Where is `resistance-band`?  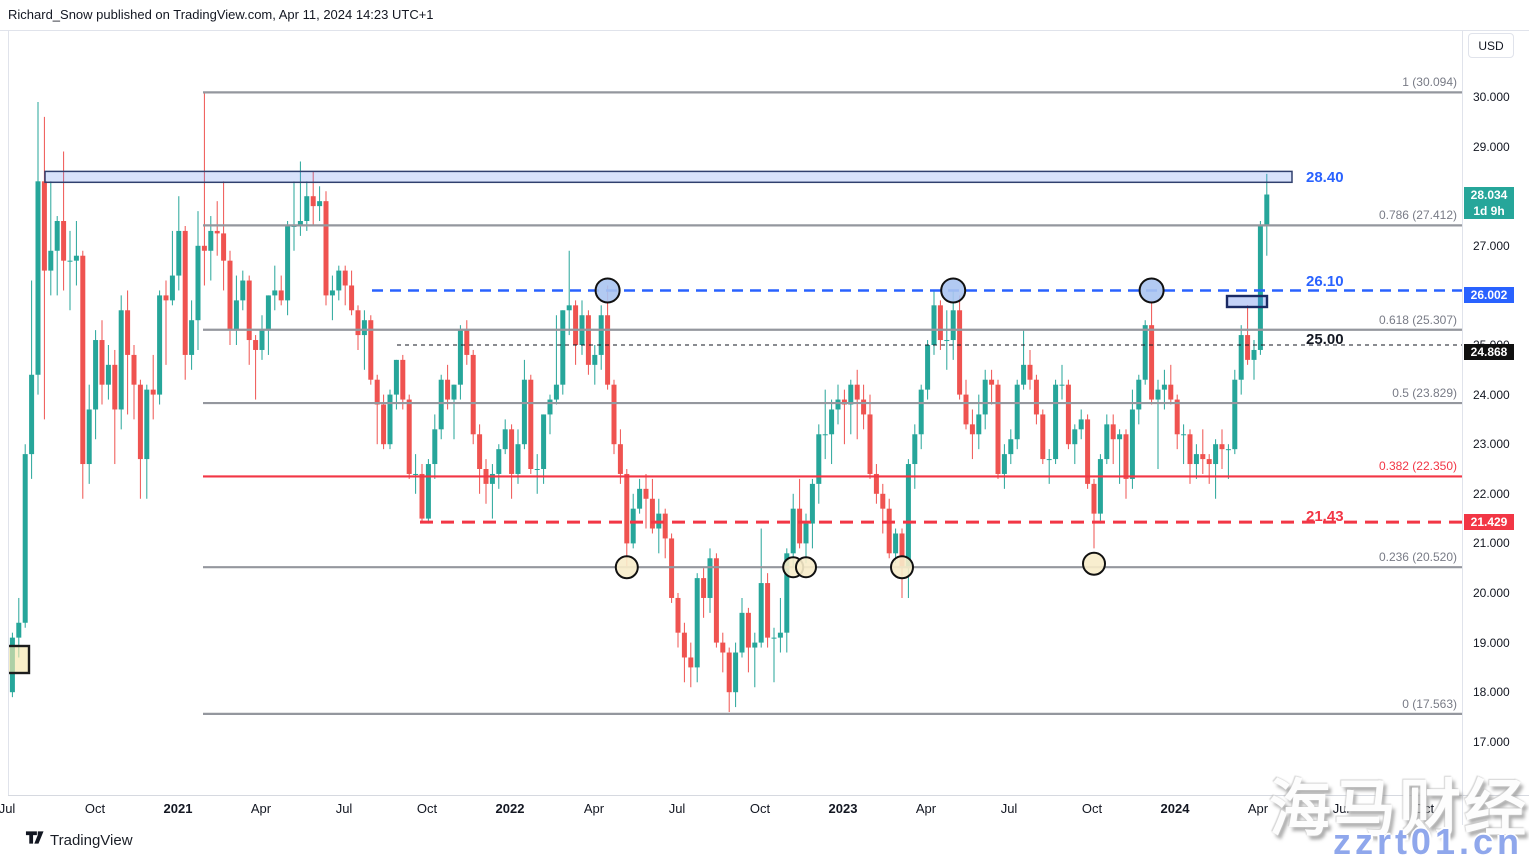
resistance-band is located at coordinates (668, 177).